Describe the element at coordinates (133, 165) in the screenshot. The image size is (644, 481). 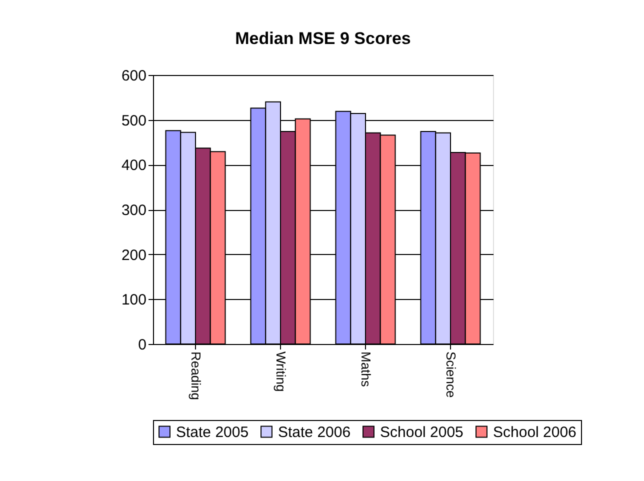
I see `y-tick-label: 400` at that location.